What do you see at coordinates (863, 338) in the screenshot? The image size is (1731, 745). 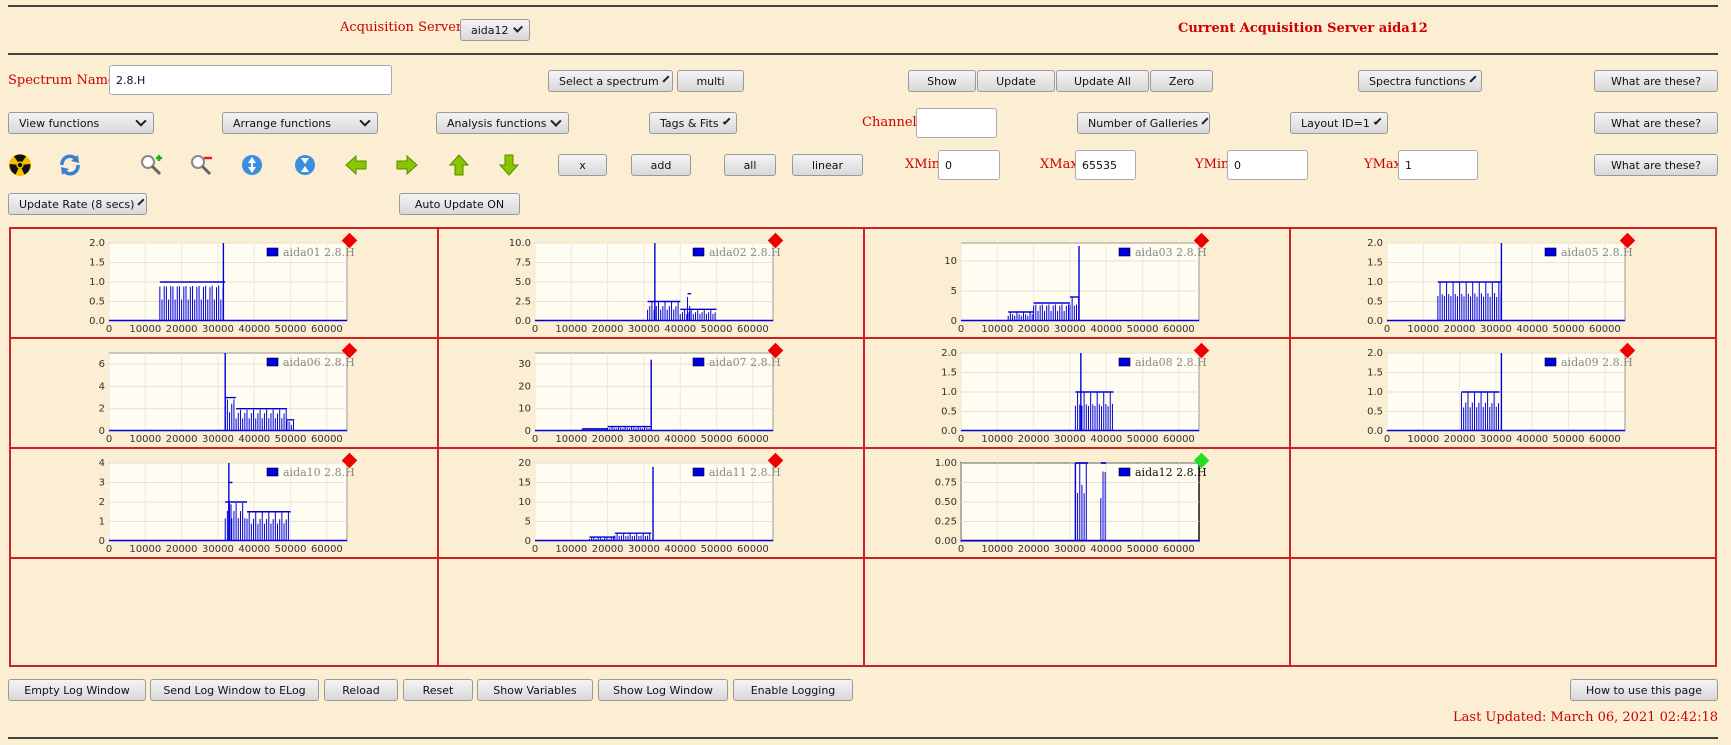 I see `grid-divider` at bounding box center [863, 338].